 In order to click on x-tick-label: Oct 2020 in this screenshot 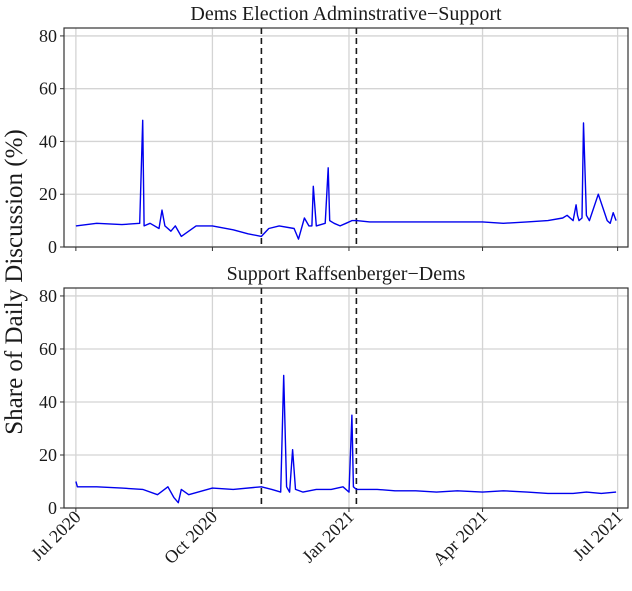, I will do `click(190, 537)`.